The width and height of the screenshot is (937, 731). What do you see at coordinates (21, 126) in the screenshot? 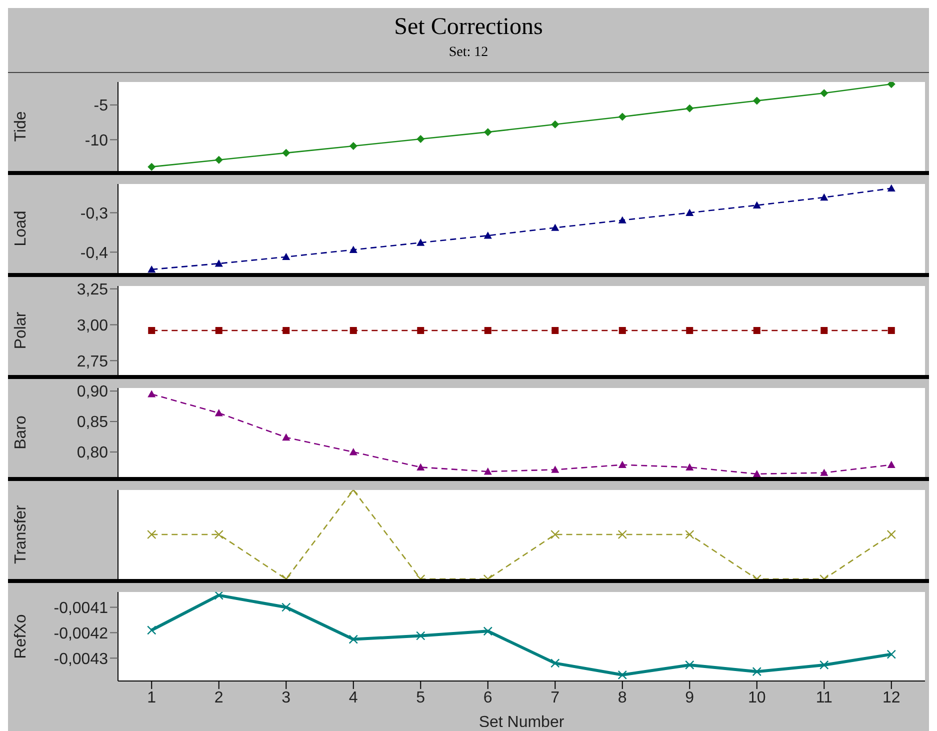
I see `y-axis-title: Tide` at bounding box center [21, 126].